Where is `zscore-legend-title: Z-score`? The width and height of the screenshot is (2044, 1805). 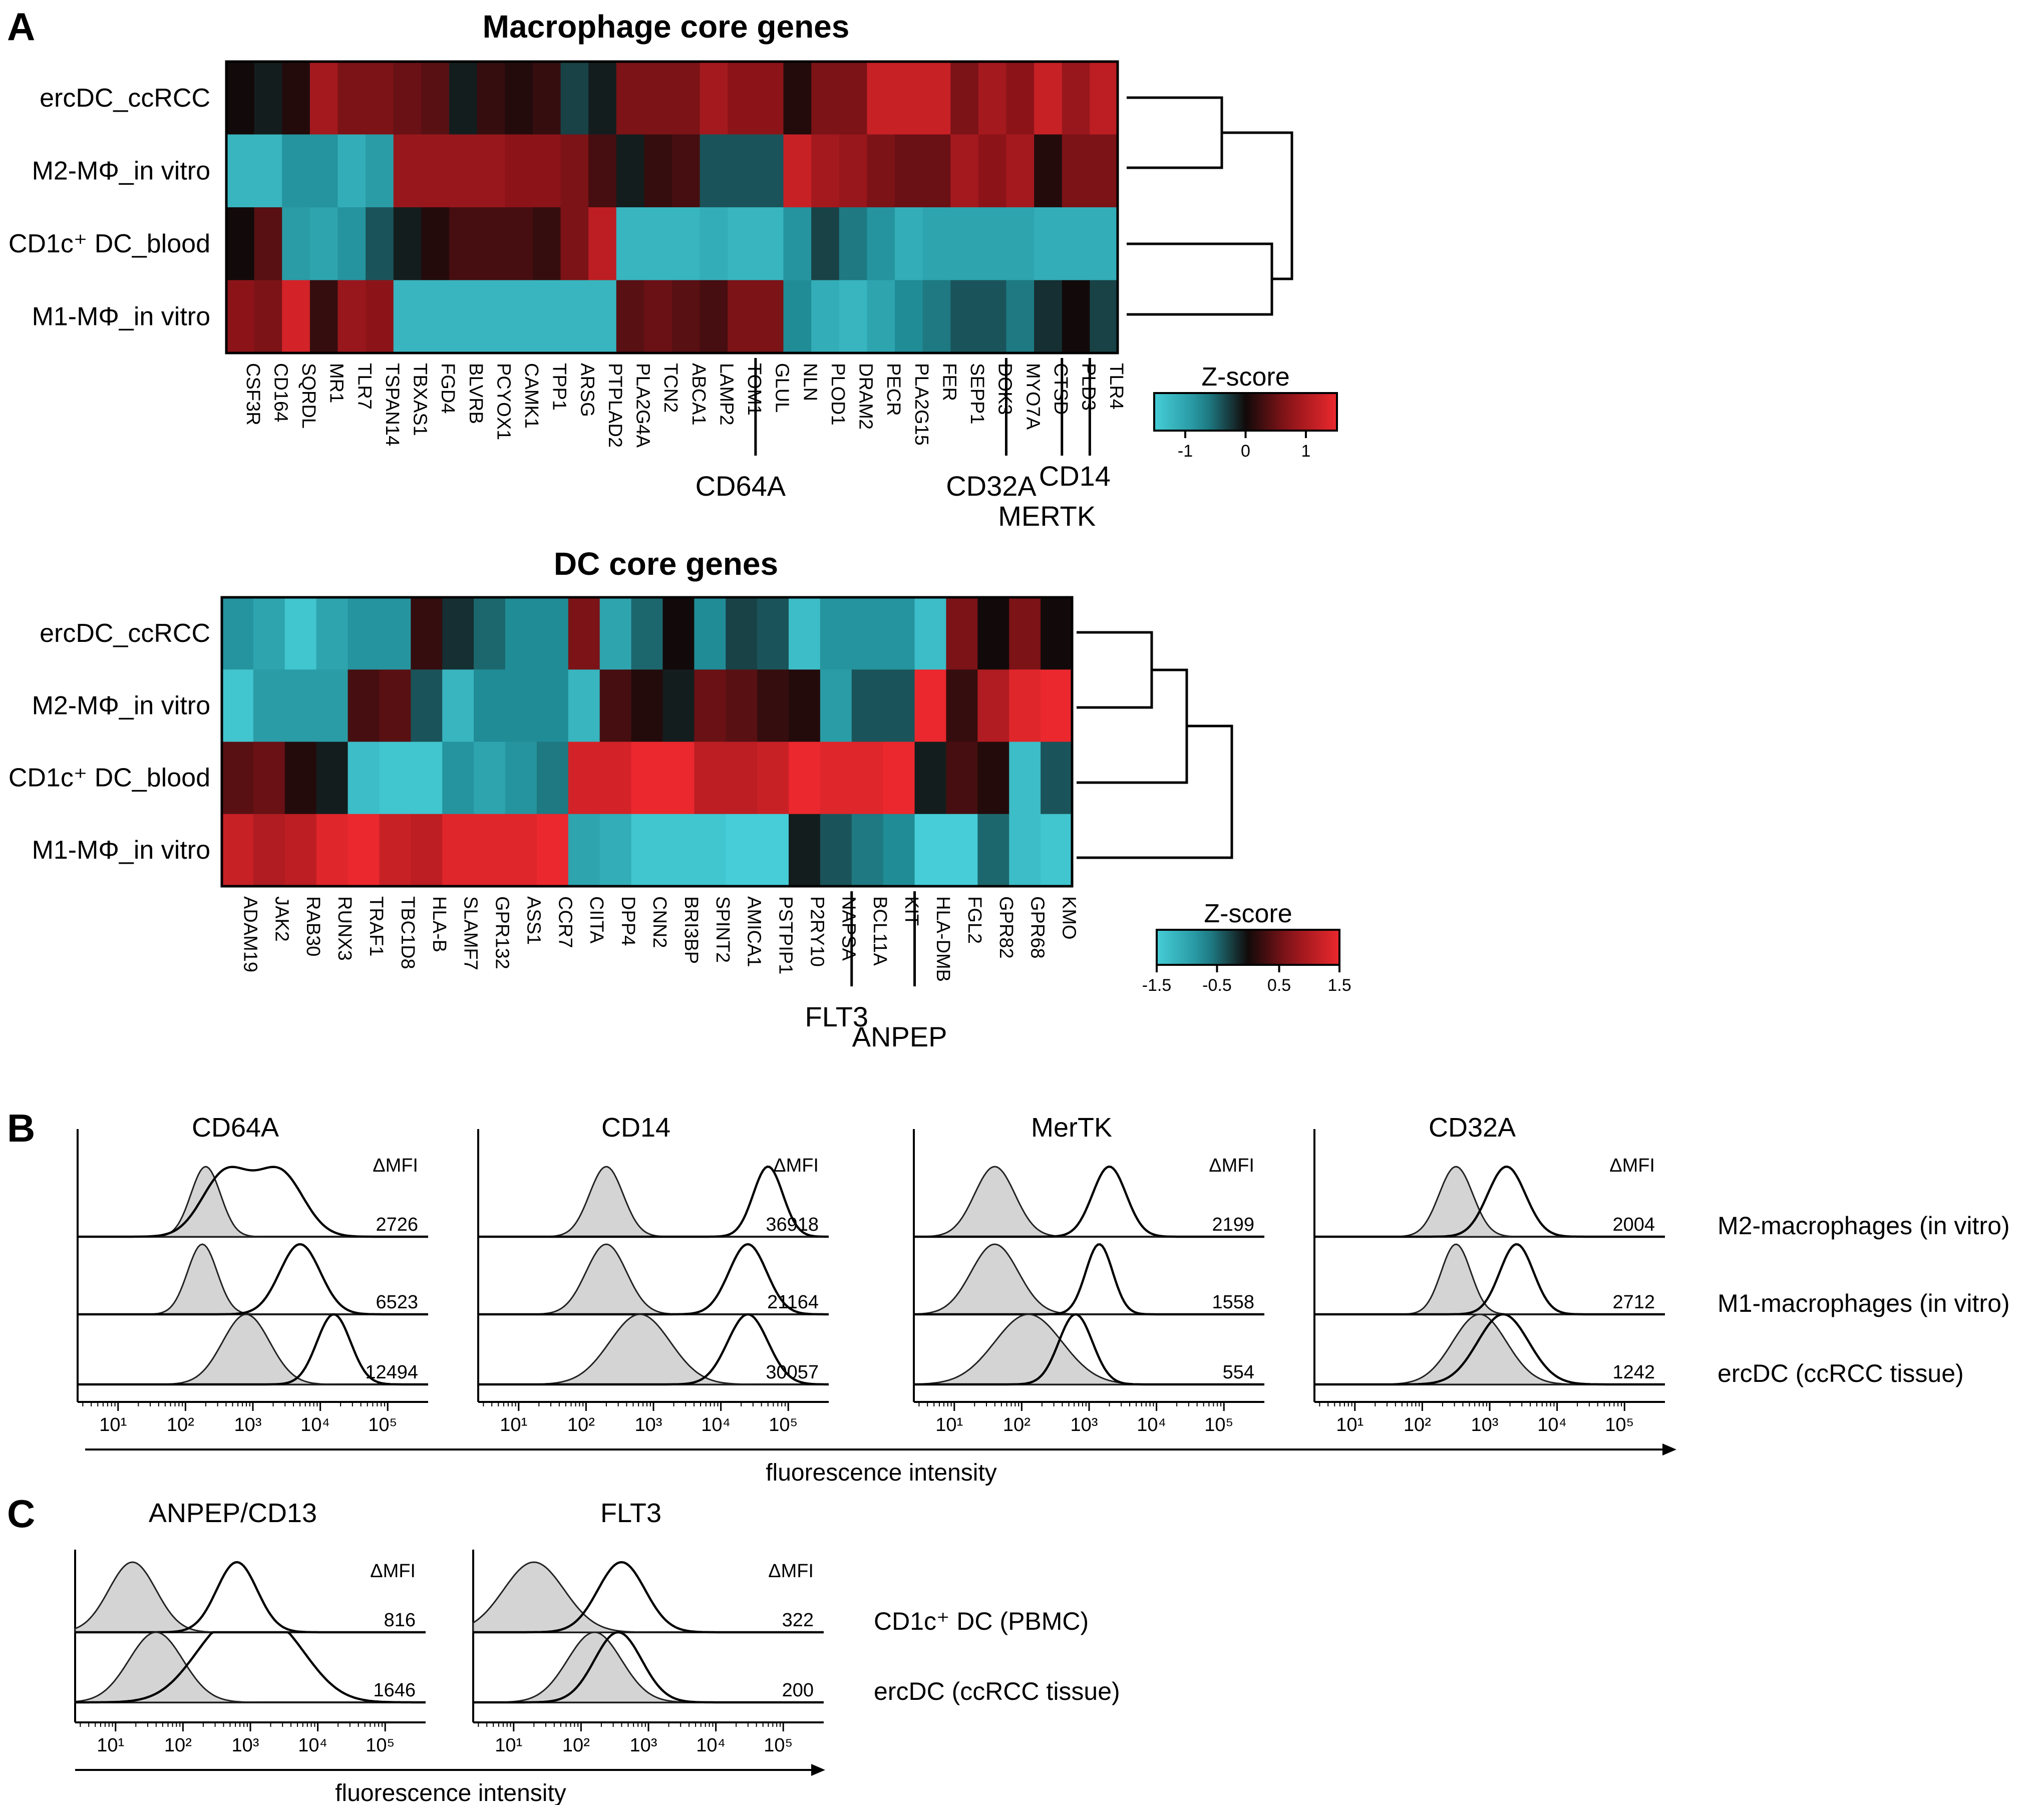 zscore-legend-title: Z-score is located at coordinates (1248, 913).